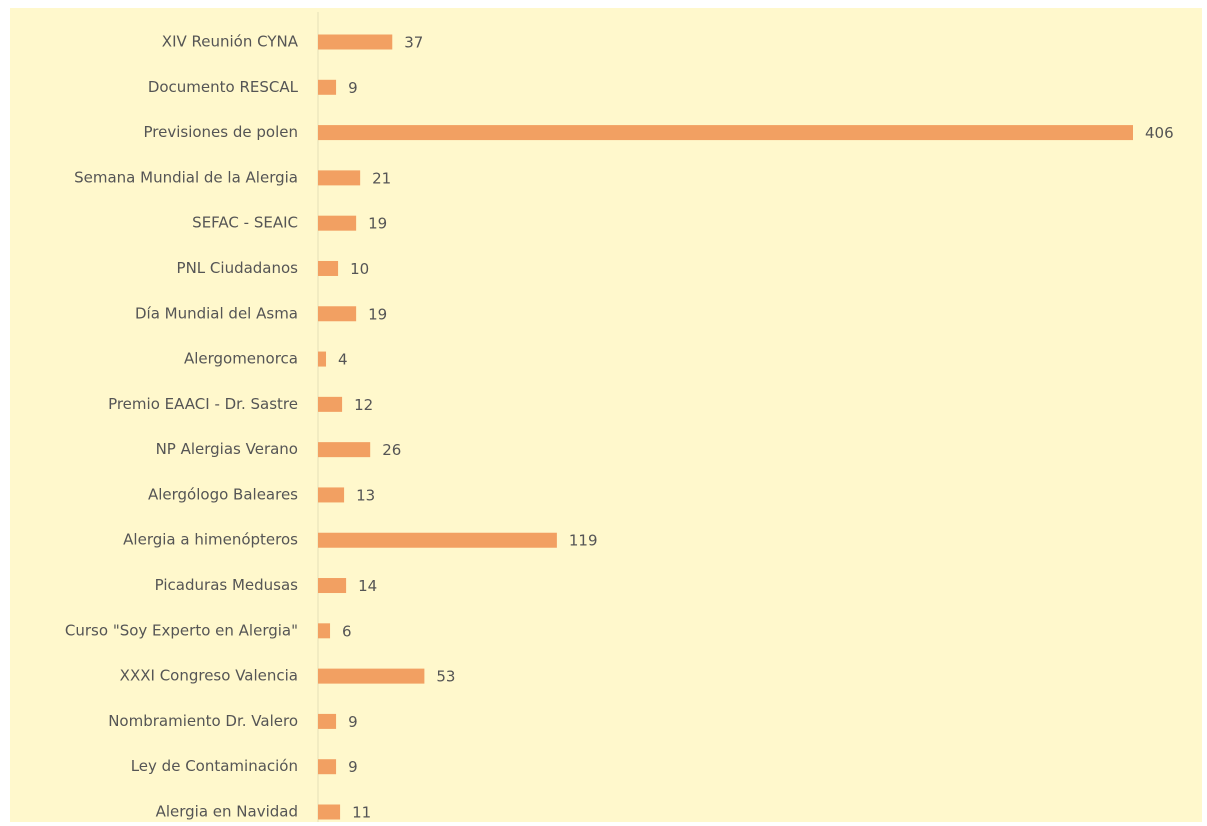 The width and height of the screenshot is (1207, 826). I want to click on category-label: Alergia a himenópteros, so click(210, 540).